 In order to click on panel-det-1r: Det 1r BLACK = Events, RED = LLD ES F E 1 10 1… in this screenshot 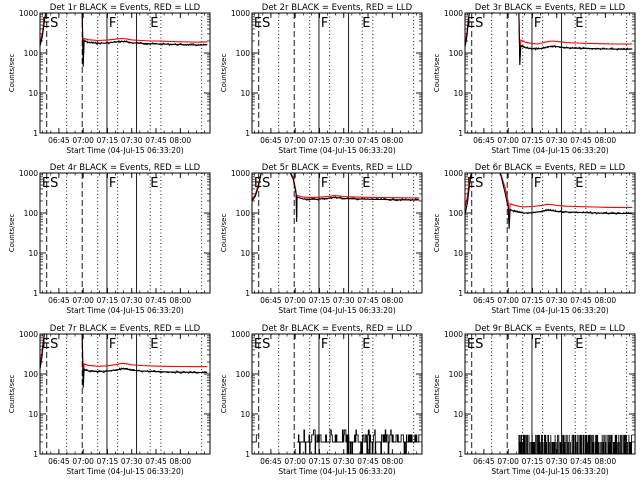, I will do `click(109, 79)`.